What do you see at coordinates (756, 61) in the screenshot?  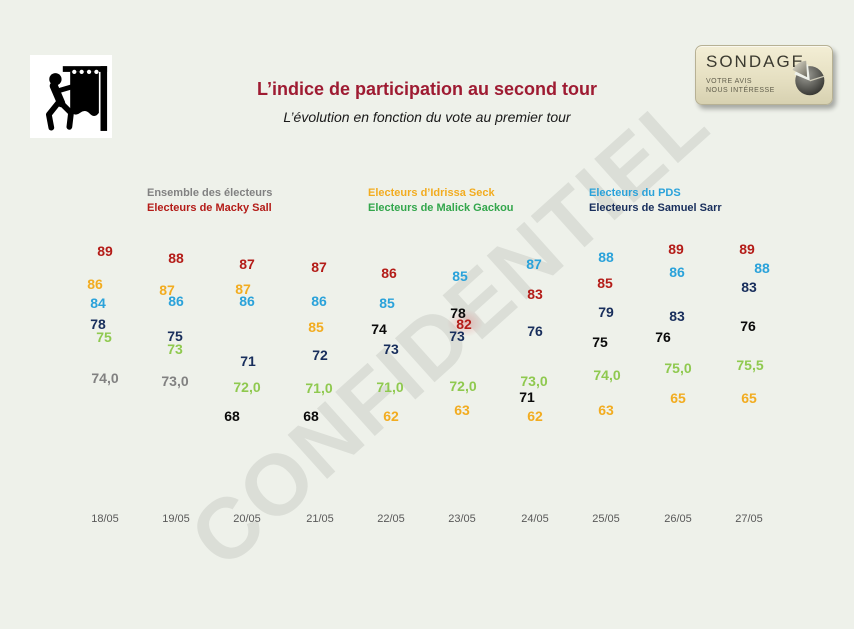 I see `logo-title: SONDAGE` at bounding box center [756, 61].